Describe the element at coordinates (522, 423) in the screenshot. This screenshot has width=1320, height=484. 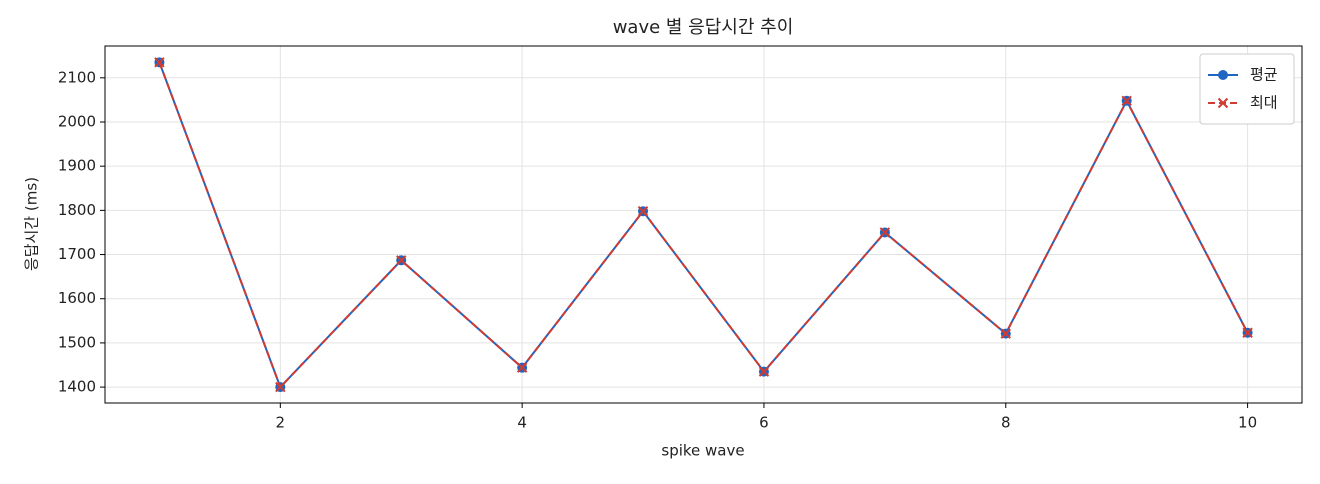
I see `x-tick-label: 4` at that location.